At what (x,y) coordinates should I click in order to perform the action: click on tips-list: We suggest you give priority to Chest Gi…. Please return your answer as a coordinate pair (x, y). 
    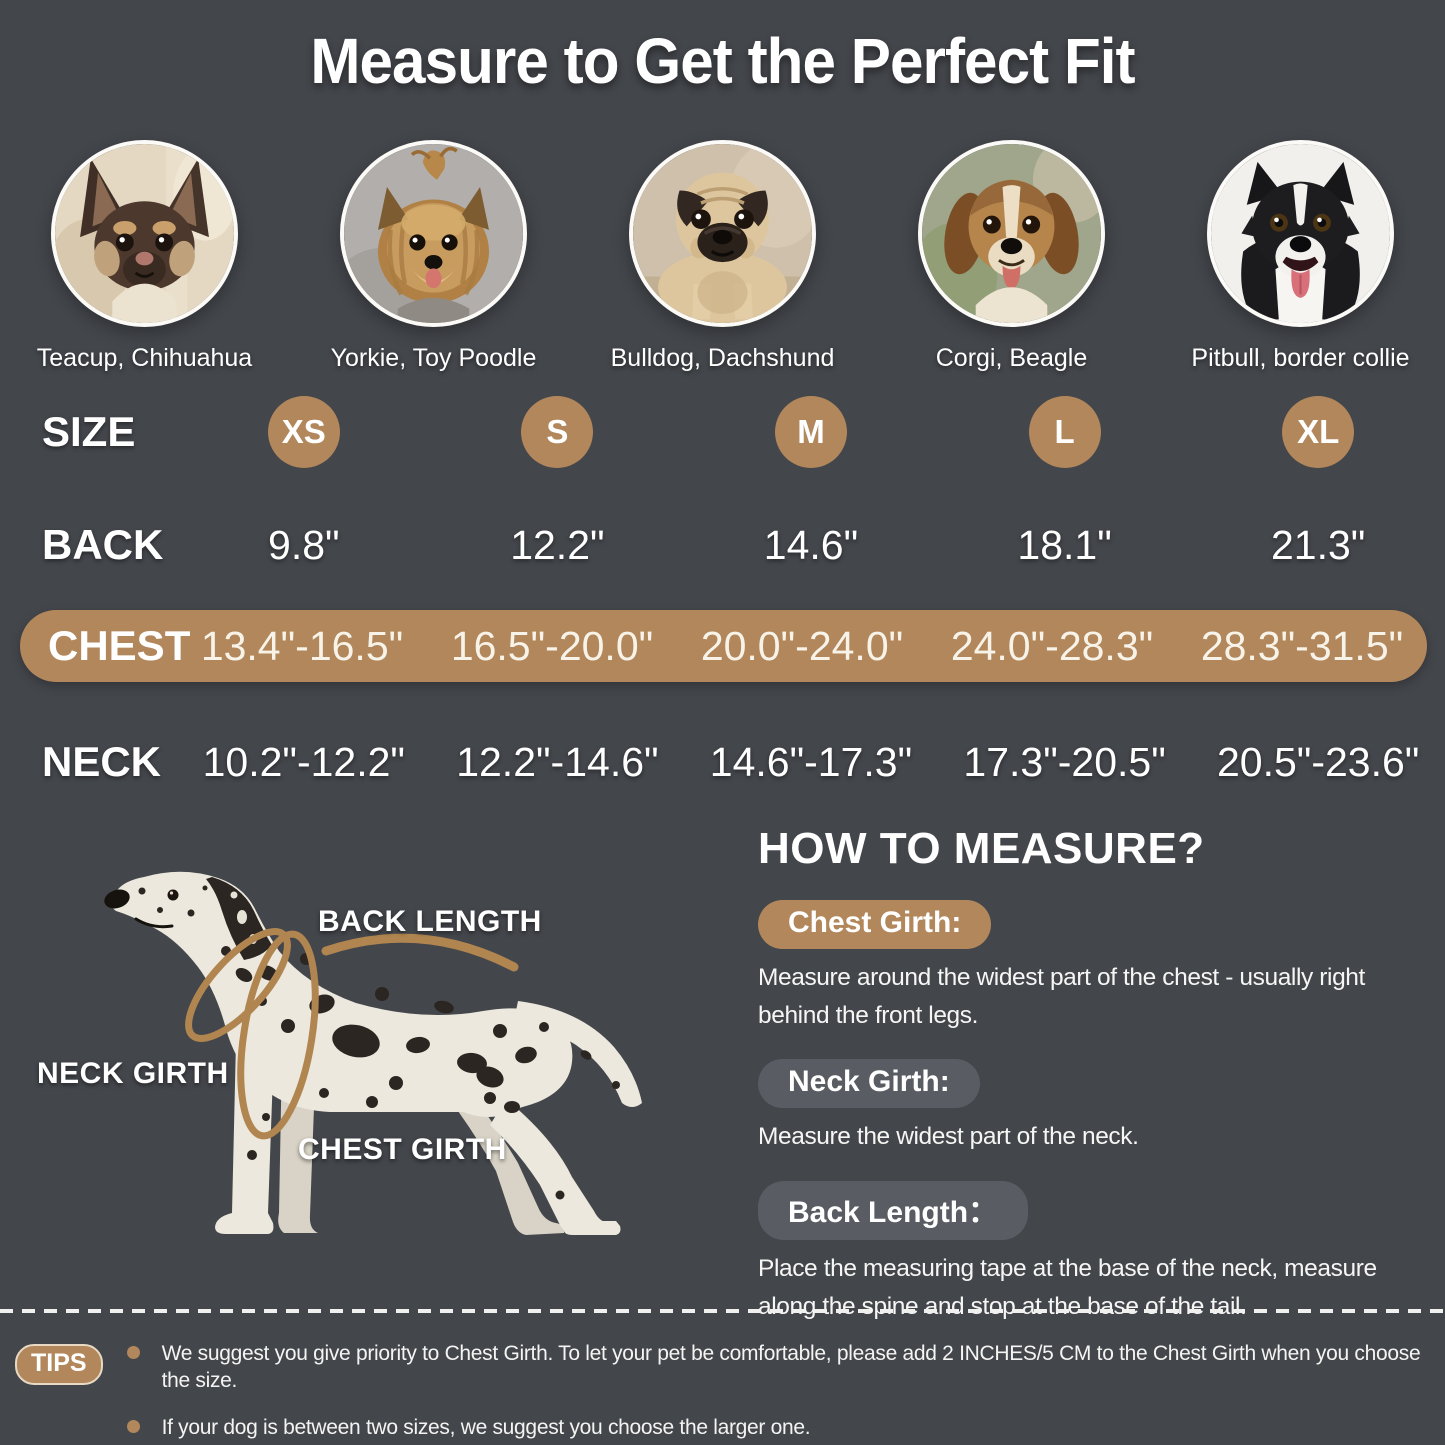
    Looking at the image, I should click on (785, 1386).